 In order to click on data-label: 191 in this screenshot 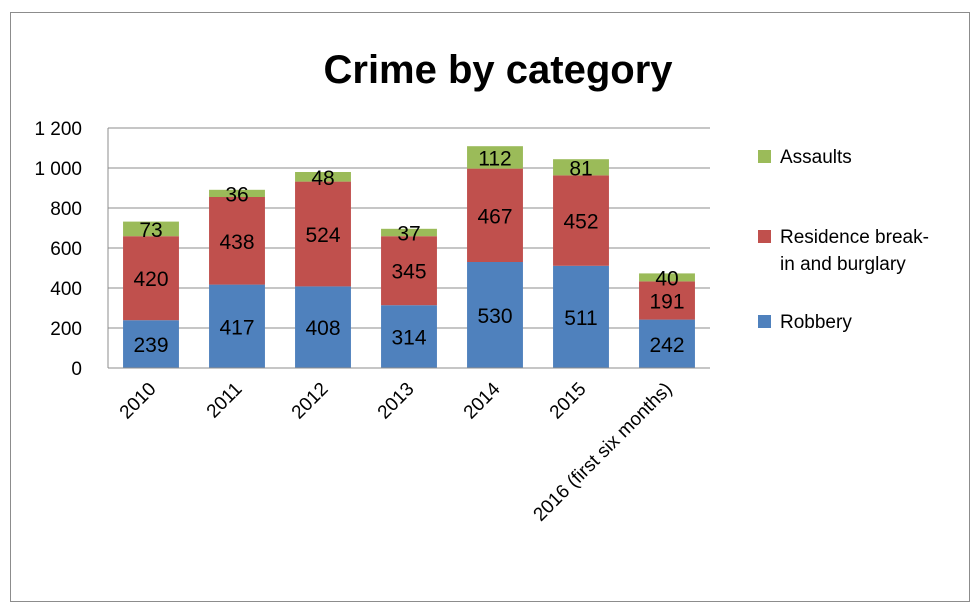, I will do `click(666, 302)`.